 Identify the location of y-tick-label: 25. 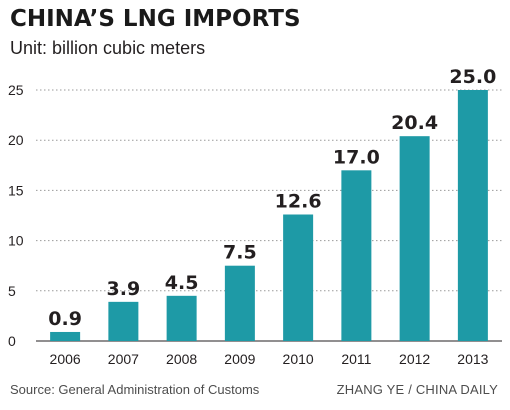
(16, 90).